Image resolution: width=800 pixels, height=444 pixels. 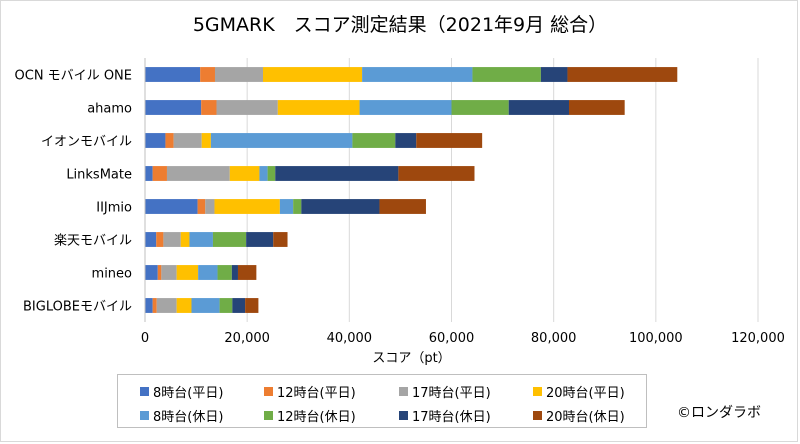 What do you see at coordinates (758, 338) in the screenshot?
I see `x-tick-label: 120,000` at bounding box center [758, 338].